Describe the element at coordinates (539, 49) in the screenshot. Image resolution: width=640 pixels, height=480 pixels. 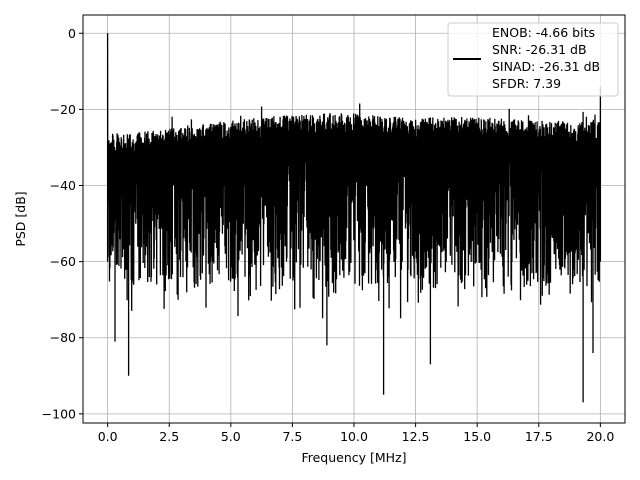
I see `legend-snr: SNR: -26.31 dB` at that location.